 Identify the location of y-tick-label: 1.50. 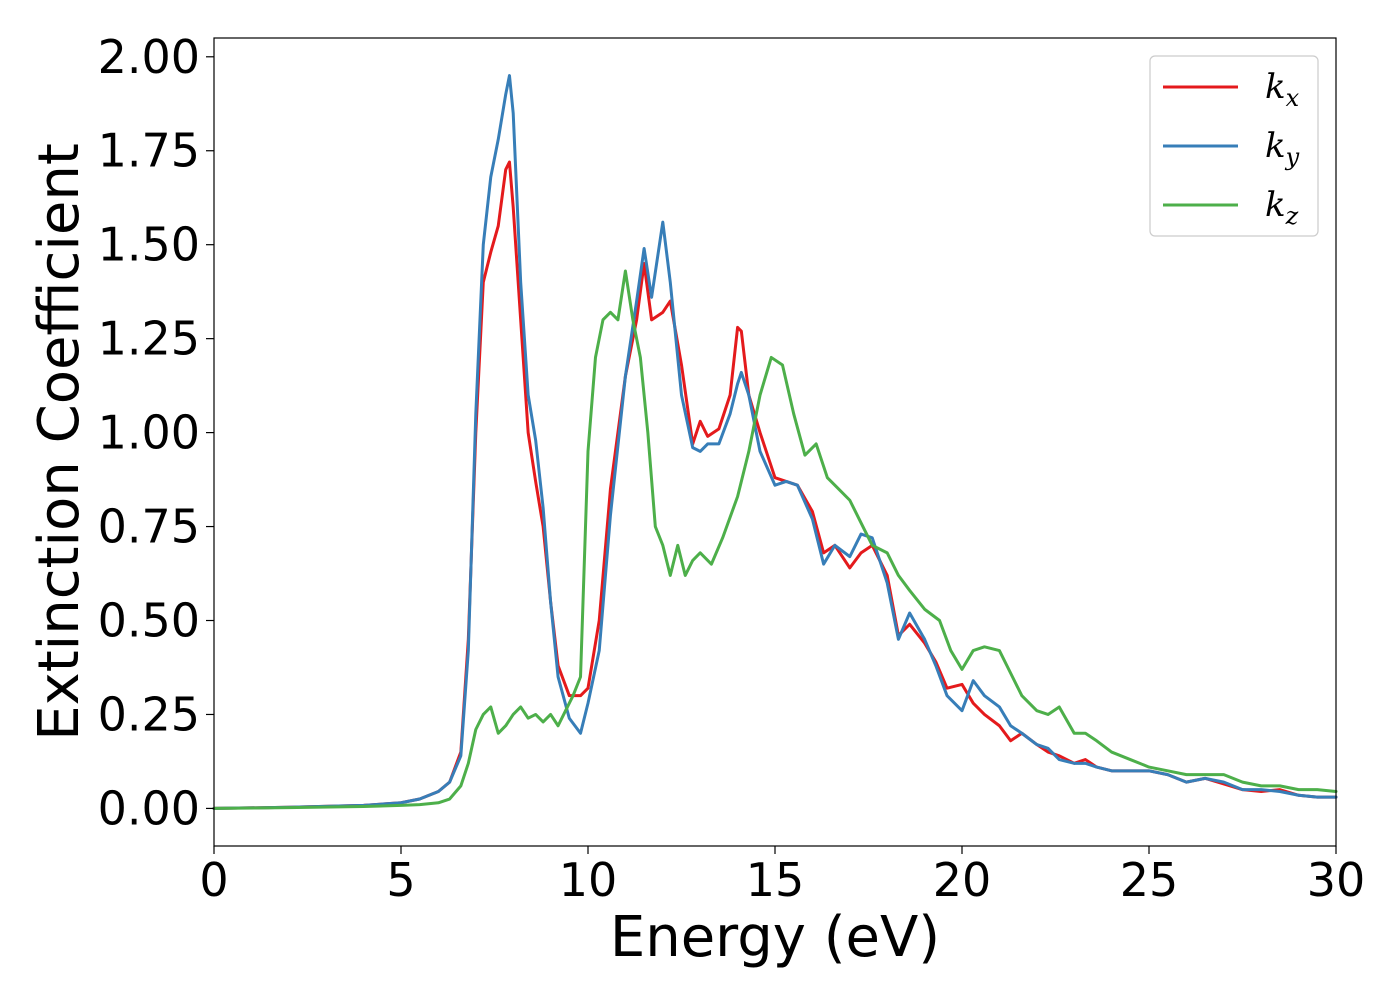
(149, 245).